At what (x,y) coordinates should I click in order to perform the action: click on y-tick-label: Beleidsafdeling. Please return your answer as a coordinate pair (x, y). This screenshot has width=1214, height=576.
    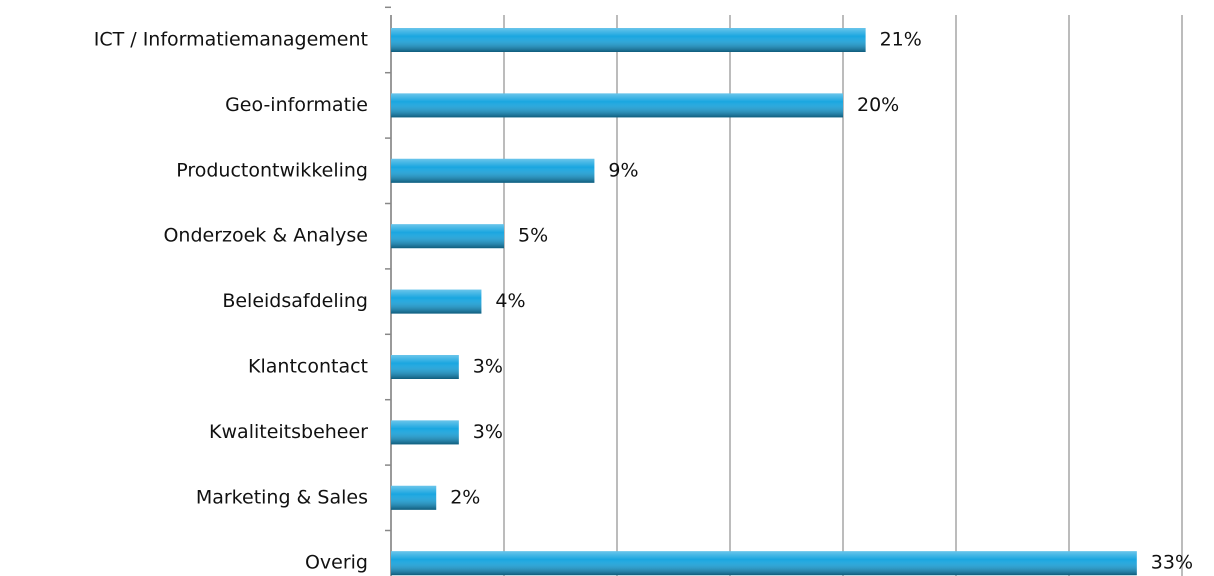
    Looking at the image, I should click on (295, 301).